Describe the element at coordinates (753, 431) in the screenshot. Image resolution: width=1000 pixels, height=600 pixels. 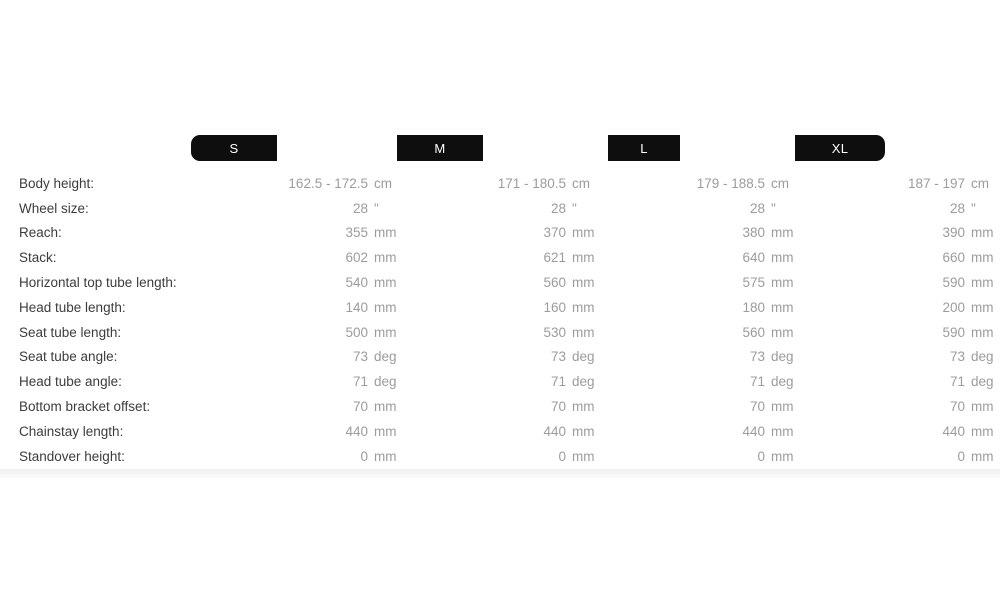
I see `value-size-l: 440` at that location.